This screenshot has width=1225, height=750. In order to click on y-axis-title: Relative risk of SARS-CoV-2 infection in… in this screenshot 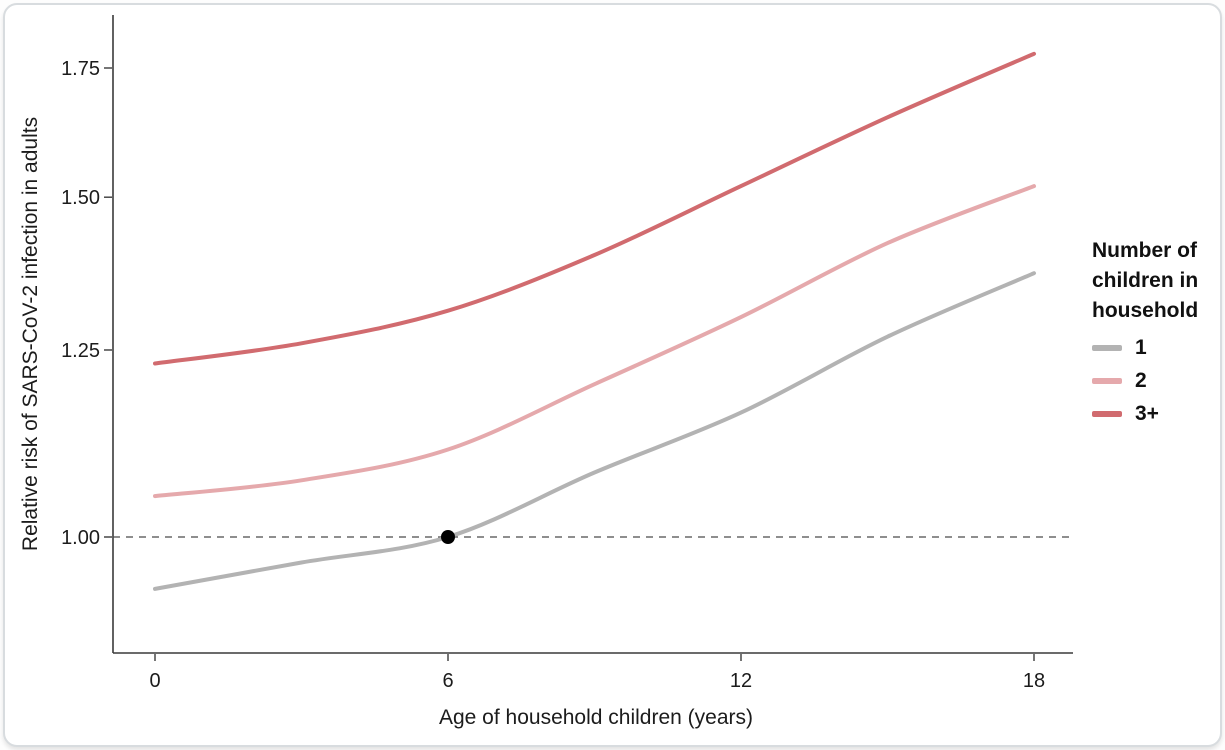, I will do `click(30, 334)`.